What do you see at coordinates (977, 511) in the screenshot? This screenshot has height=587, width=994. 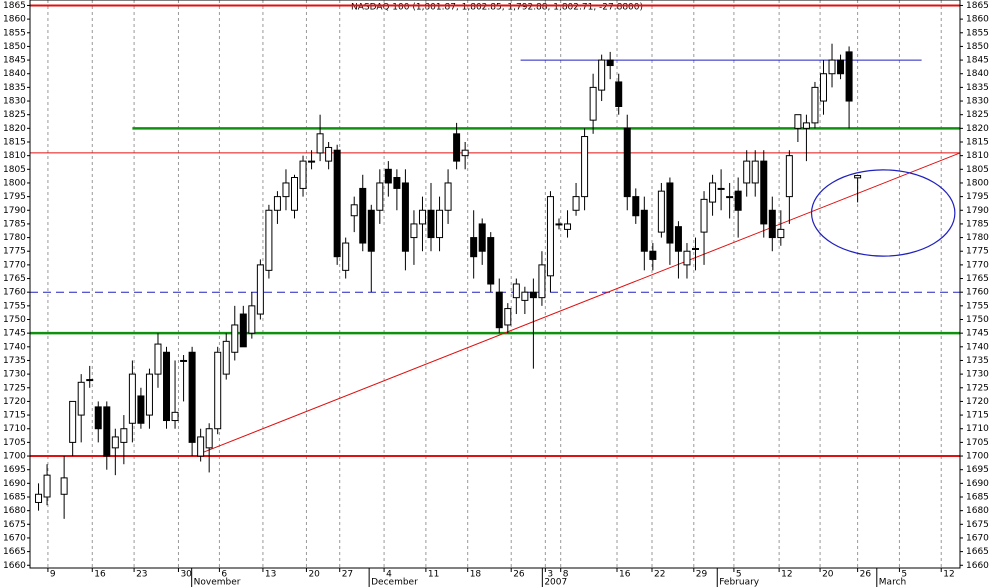 I see `y-tick-label: 1680` at bounding box center [977, 511].